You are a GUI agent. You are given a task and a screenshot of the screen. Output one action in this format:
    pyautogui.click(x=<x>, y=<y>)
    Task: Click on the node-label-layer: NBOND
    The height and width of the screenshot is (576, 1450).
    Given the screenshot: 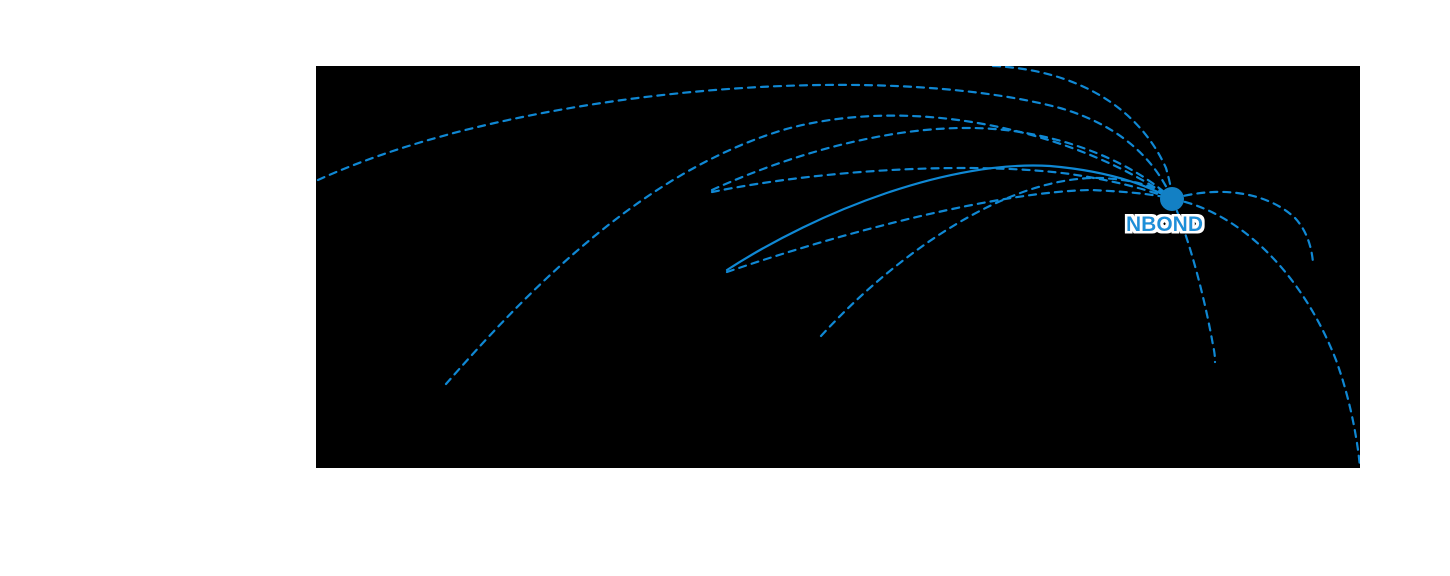 What is the action you would take?
    pyautogui.click(x=1164, y=224)
    